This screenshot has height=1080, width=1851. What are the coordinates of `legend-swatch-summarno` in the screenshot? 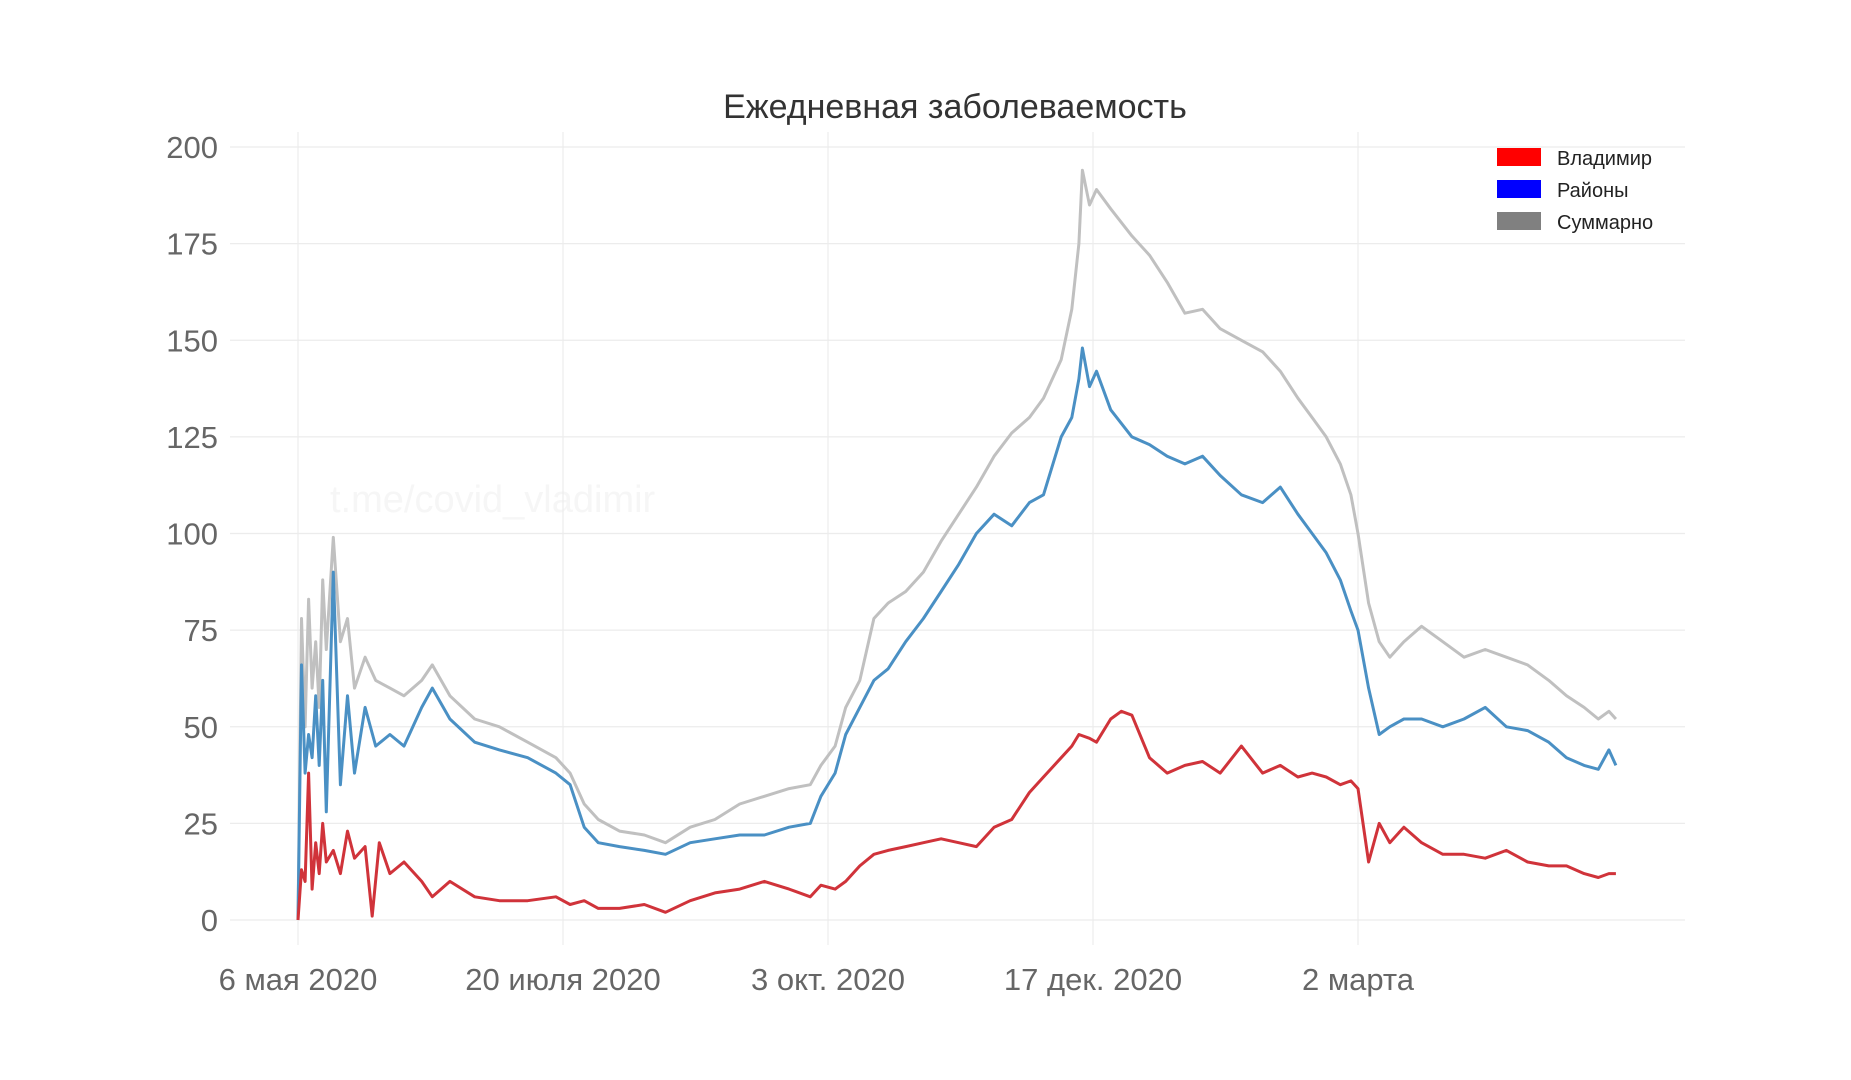 It's located at (1519, 221).